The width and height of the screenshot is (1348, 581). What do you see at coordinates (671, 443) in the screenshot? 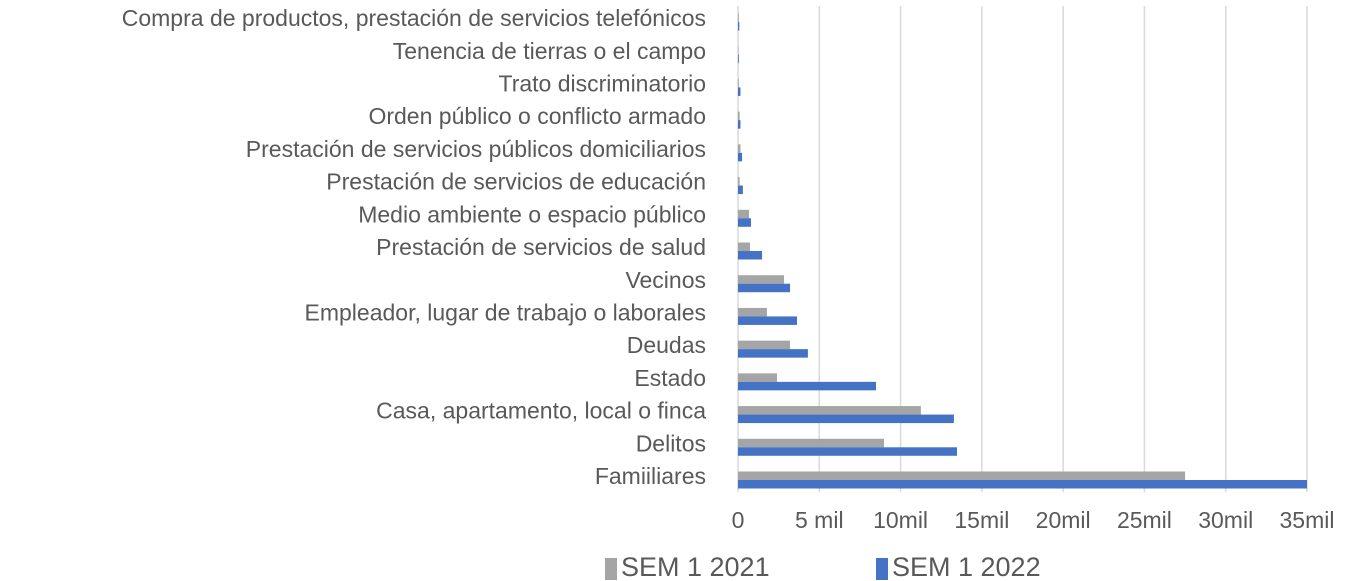
I see `category-label: Delitos` at bounding box center [671, 443].